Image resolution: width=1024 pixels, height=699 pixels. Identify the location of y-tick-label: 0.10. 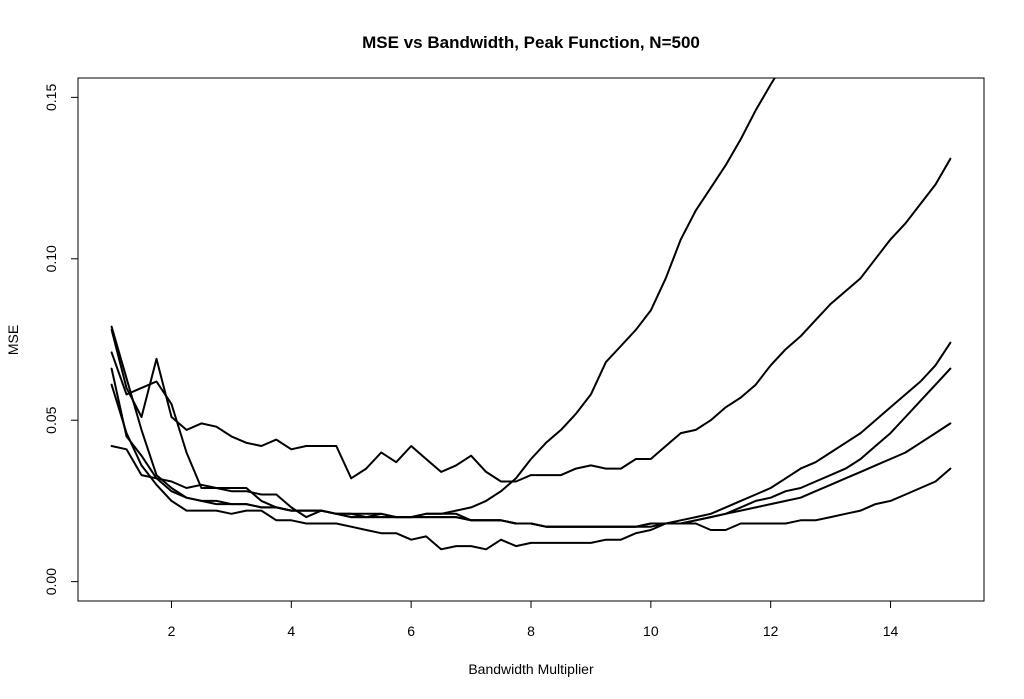
(51, 258).